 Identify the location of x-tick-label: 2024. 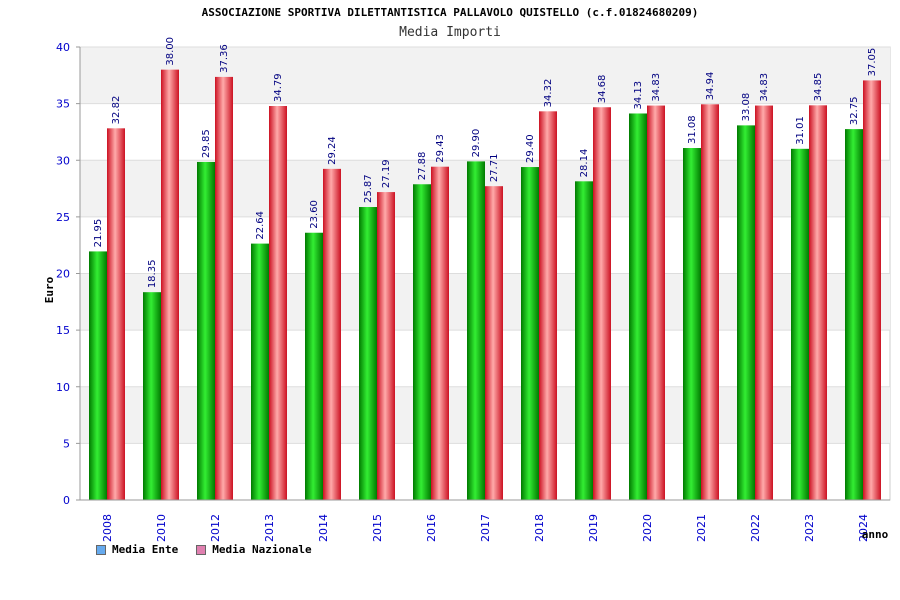
(863, 528).